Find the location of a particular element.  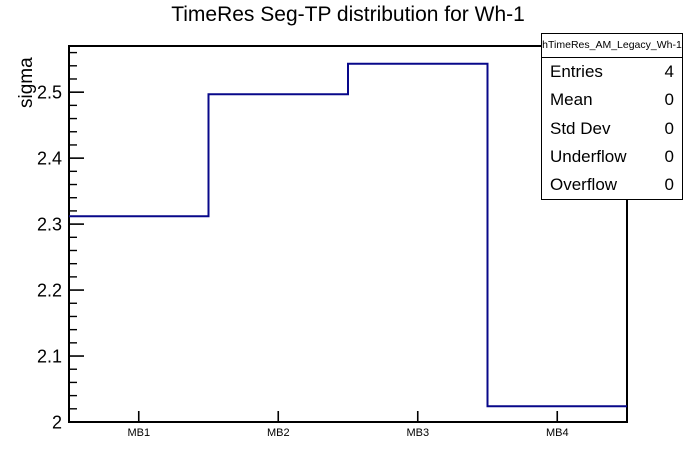

x-tick-label: MB3 is located at coordinates (417, 433).